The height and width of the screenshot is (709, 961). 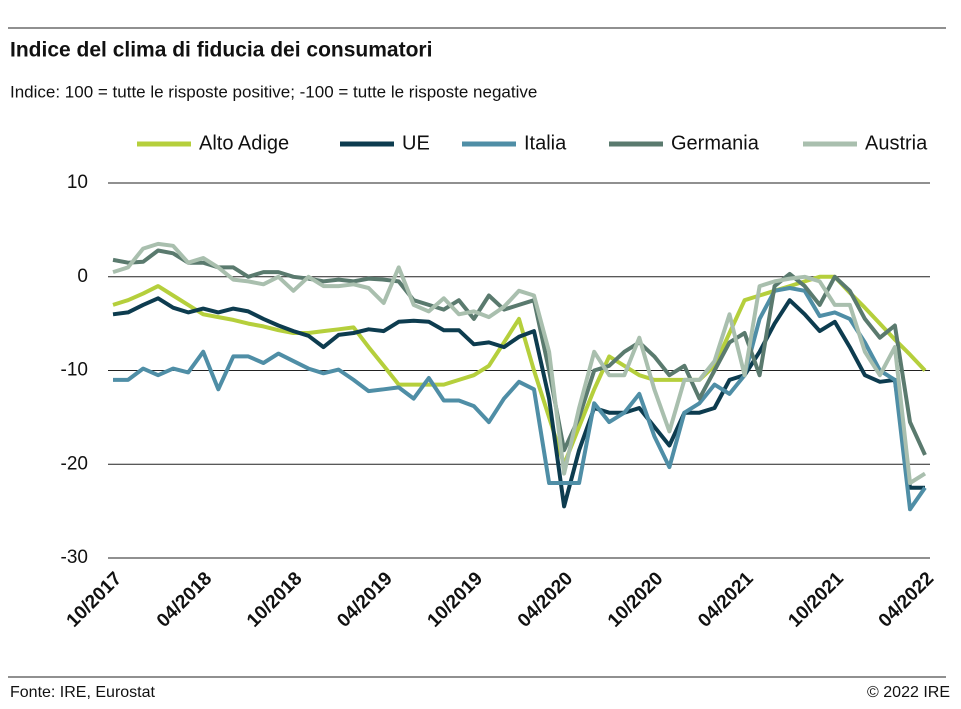 What do you see at coordinates (635, 599) in the screenshot?
I see `x-tick-label: 10/2020` at bounding box center [635, 599].